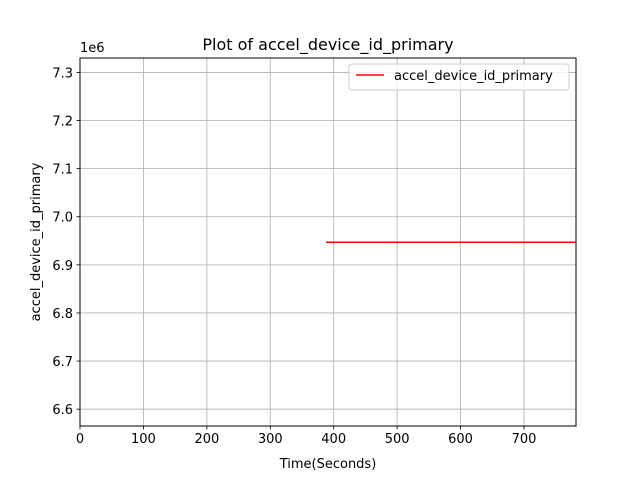 This screenshot has height=480, width=640. I want to click on chart-title: Plot of accel_device_id_primary, so click(327, 45).